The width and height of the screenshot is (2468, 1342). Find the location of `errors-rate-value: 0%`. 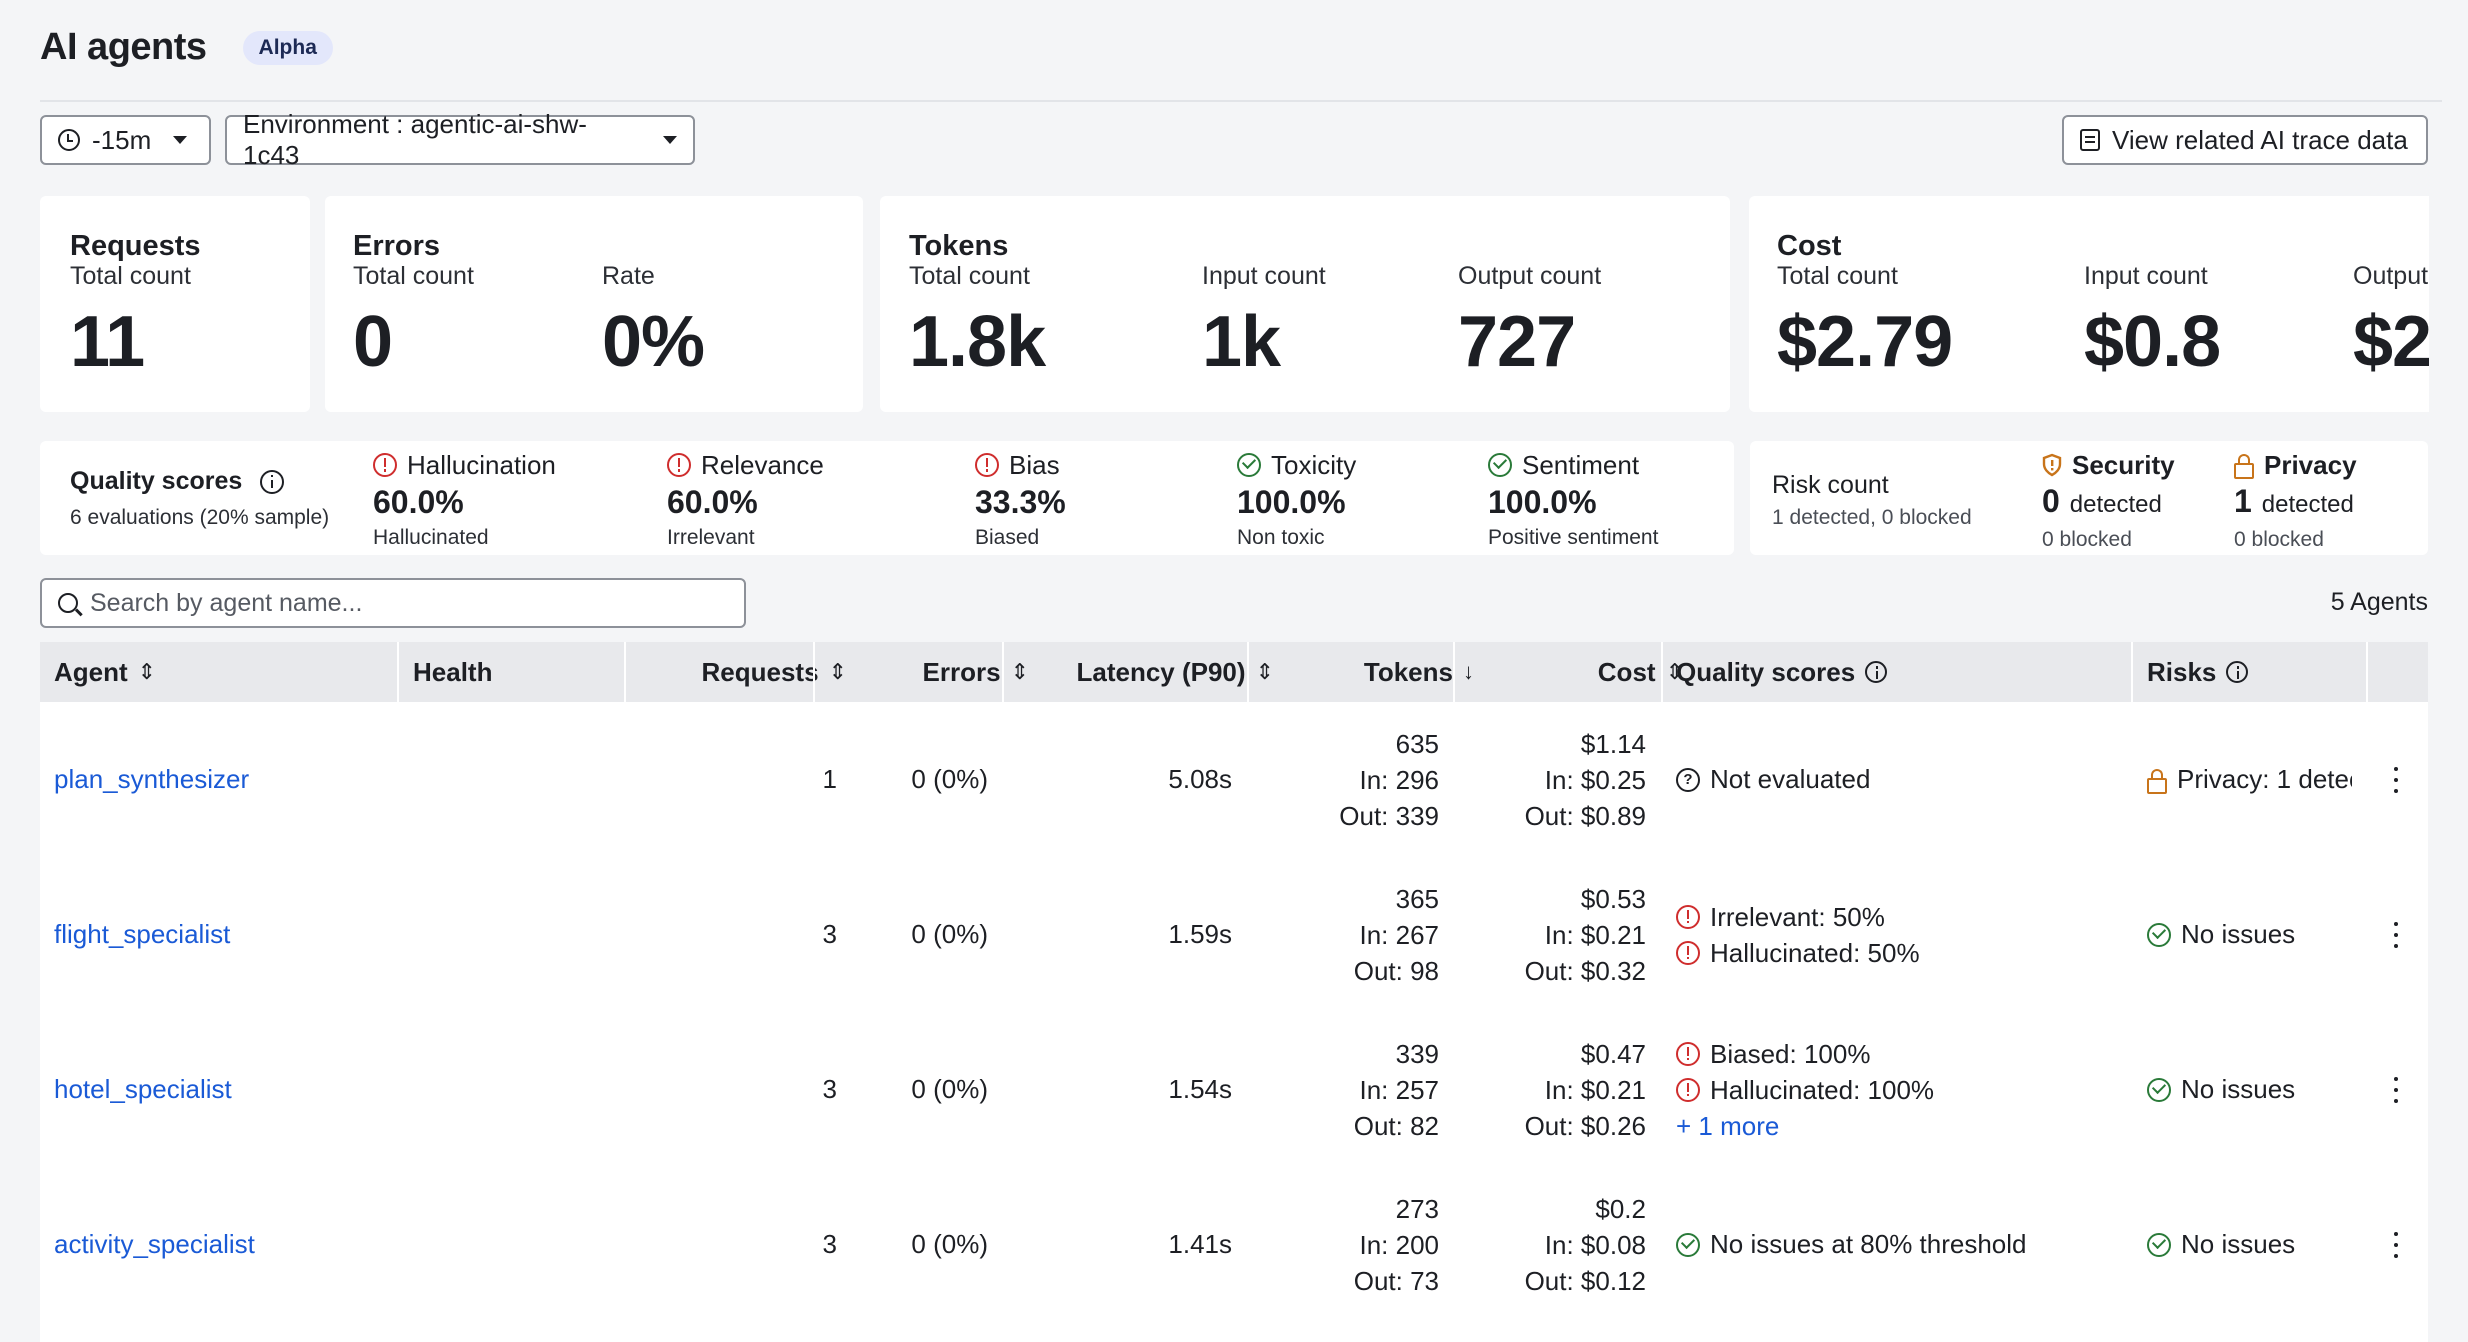

errors-rate-value: 0% is located at coordinates (653, 342).